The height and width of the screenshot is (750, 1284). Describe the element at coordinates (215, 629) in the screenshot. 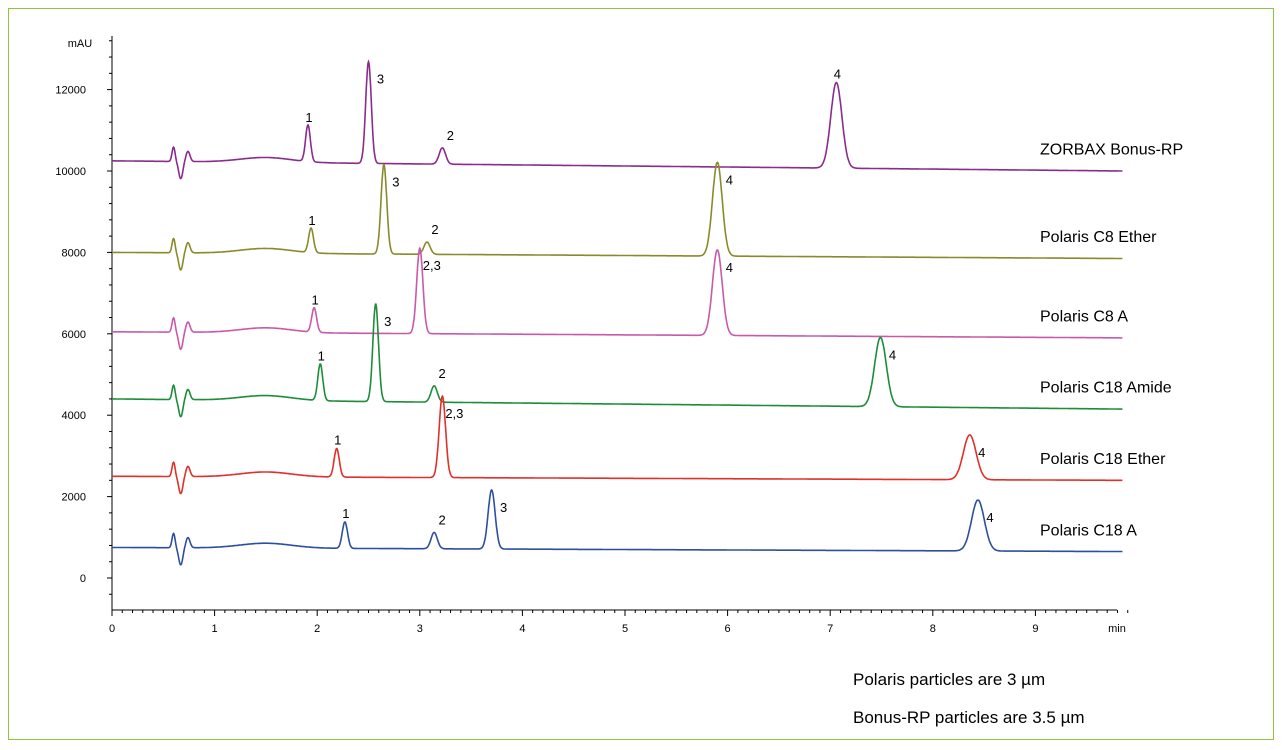

I see `x-tick-label: 1` at that location.